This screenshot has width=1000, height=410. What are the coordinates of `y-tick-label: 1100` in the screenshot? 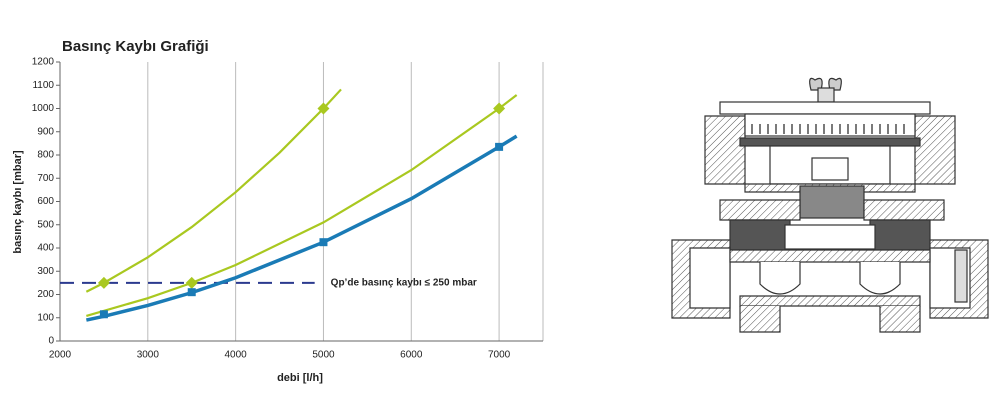 It's located at (43, 85).